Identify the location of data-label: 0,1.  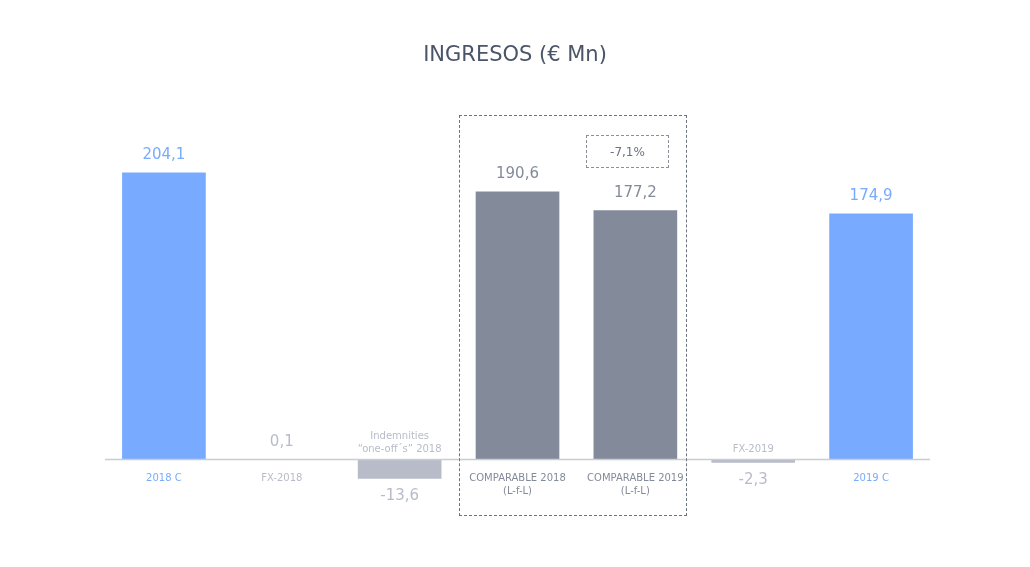
(281, 440).